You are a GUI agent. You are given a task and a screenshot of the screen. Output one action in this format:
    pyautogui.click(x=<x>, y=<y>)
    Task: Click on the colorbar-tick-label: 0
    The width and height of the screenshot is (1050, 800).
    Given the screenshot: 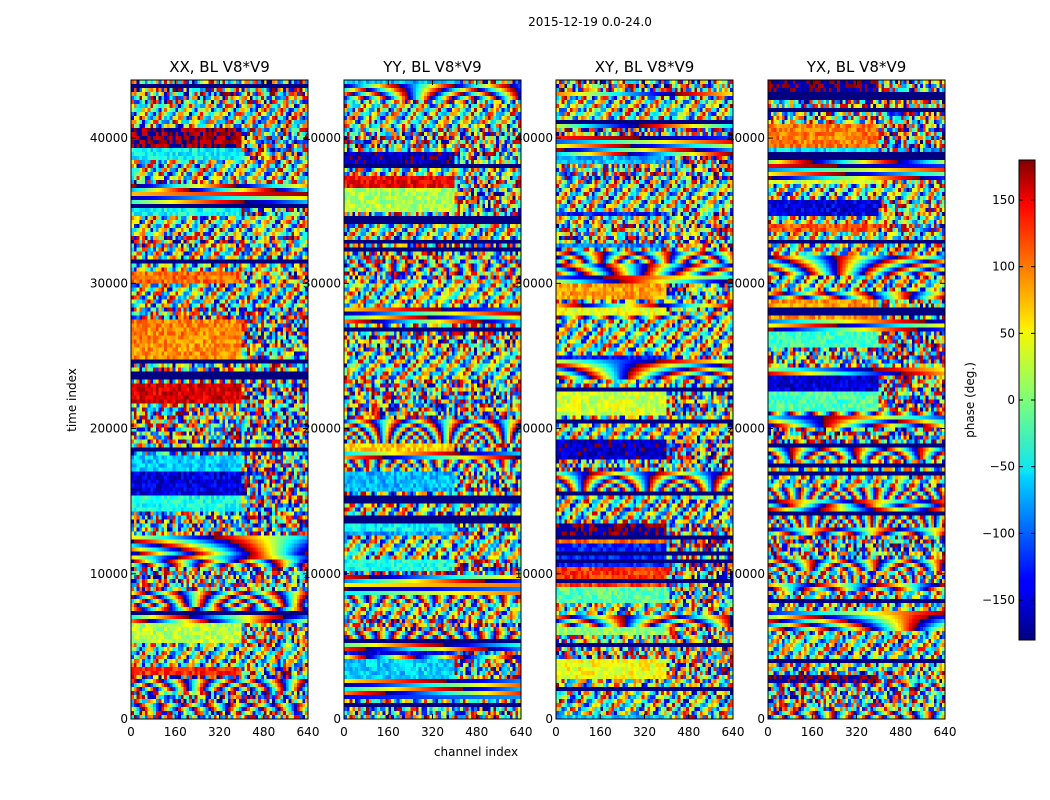 What is the action you would take?
    pyautogui.click(x=1011, y=400)
    